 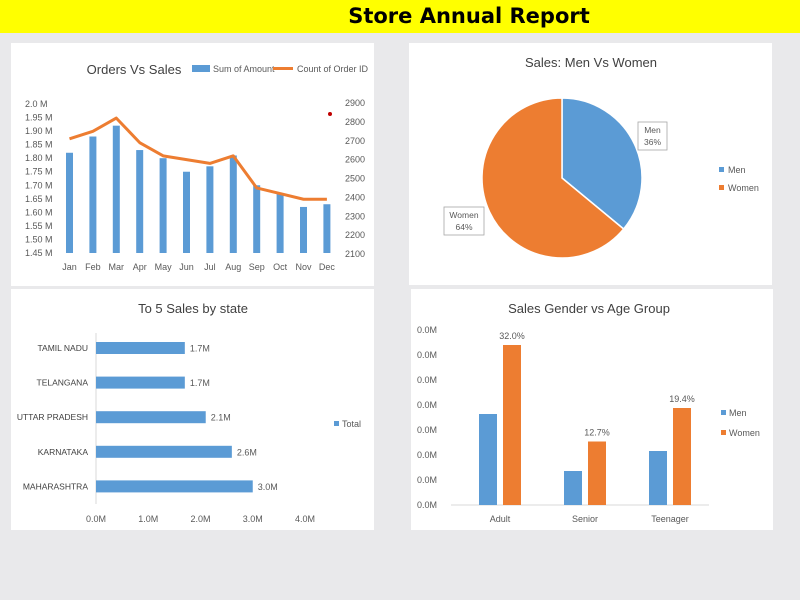 I want to click on legend-label: Count of Order ID, so click(x=333, y=69).